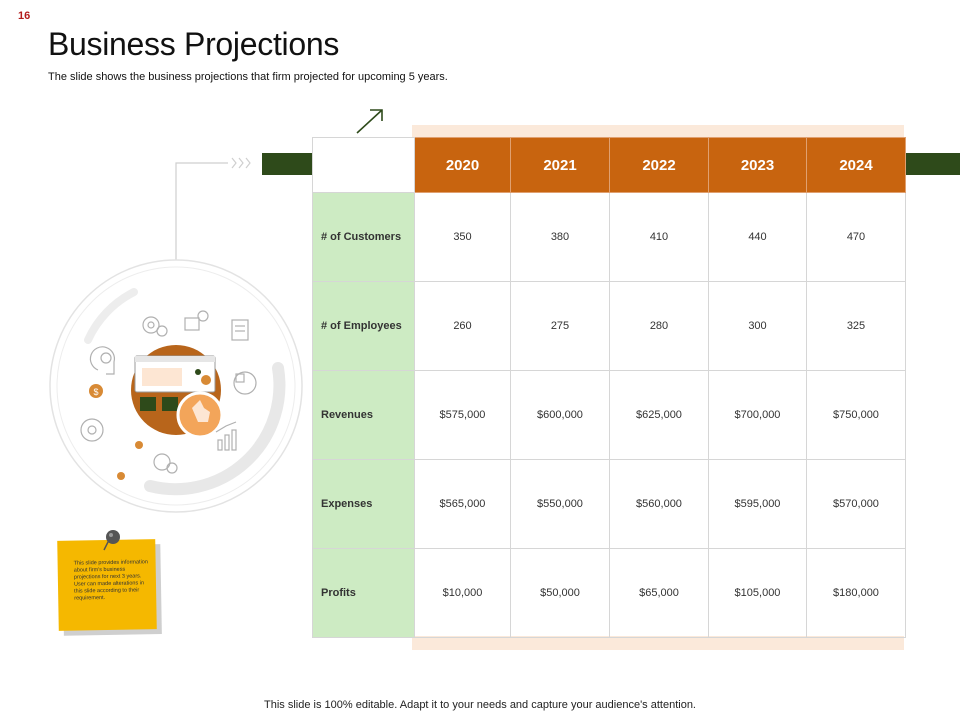  I want to click on decorative-green-bar-right, so click(932, 164).